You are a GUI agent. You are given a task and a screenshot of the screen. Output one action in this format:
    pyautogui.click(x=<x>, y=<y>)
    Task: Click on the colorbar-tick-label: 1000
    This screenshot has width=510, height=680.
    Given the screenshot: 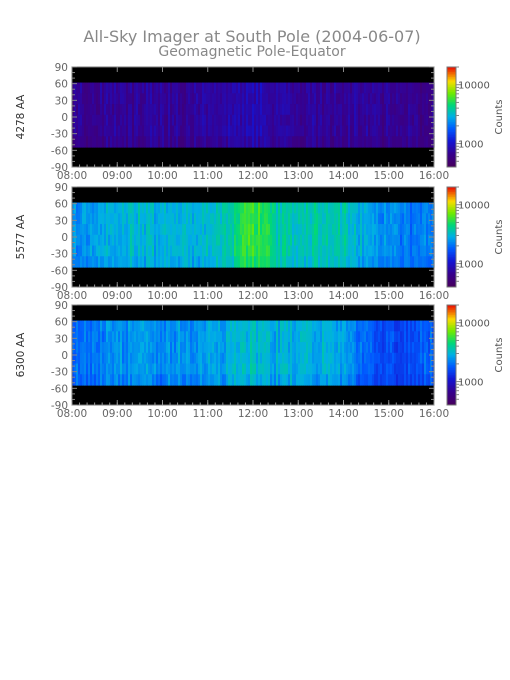 What is the action you would take?
    pyautogui.click(x=470, y=145)
    